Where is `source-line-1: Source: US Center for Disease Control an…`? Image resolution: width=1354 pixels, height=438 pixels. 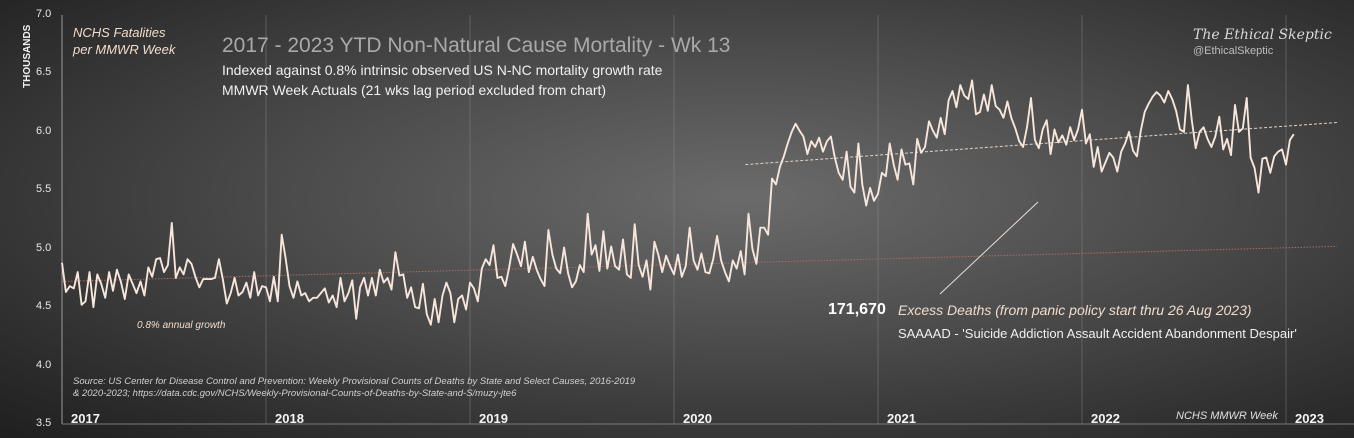 source-line-1: Source: US Center for Disease Control an… is located at coordinates (354, 381).